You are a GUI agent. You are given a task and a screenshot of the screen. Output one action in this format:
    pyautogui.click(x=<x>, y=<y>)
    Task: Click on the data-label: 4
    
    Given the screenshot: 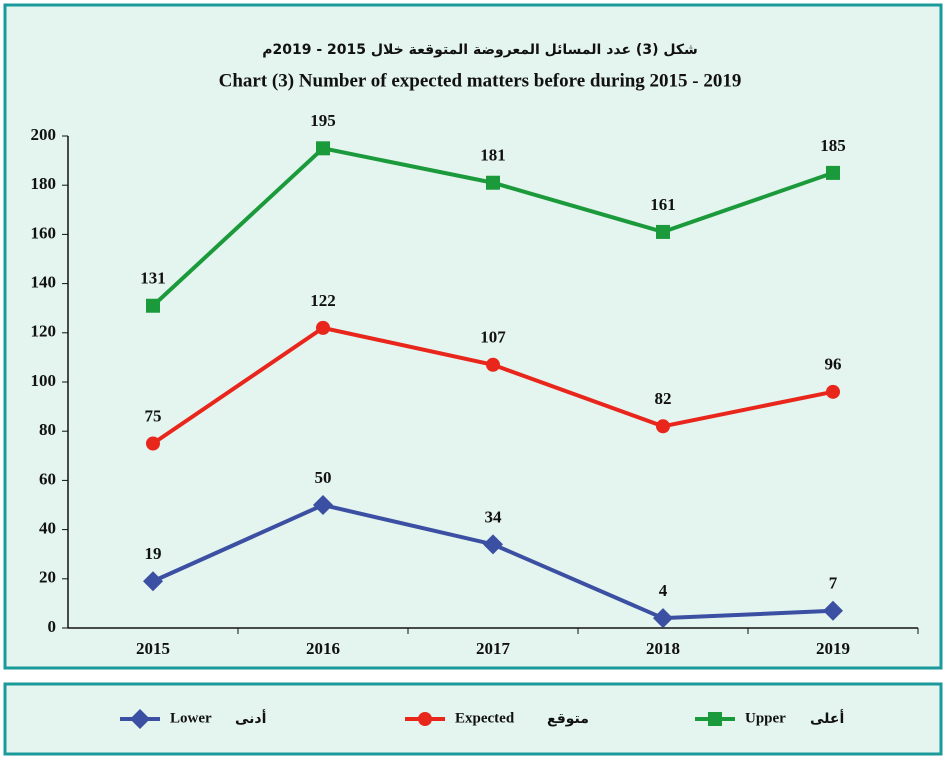 What is the action you would take?
    pyautogui.click(x=663, y=590)
    